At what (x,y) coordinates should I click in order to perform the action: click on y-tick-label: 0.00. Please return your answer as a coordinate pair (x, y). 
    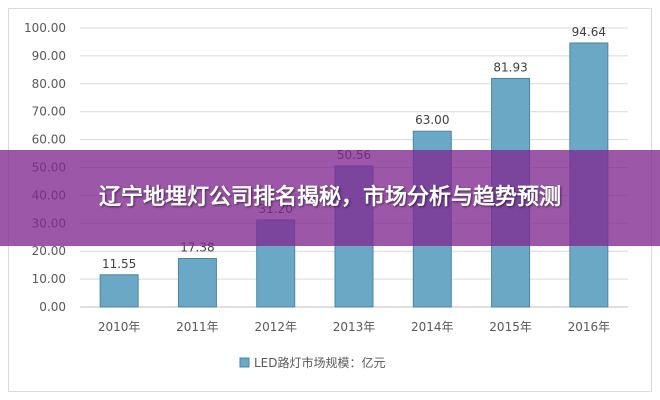
    Looking at the image, I should click on (52, 307).